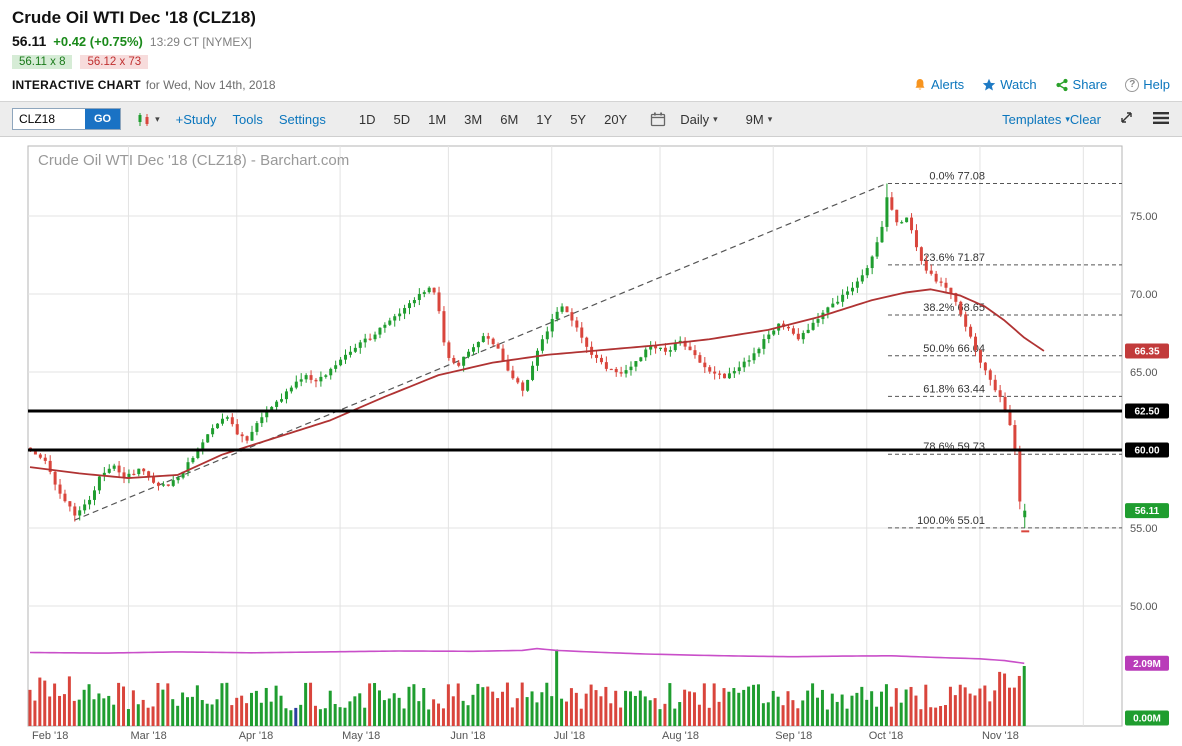 The height and width of the screenshot is (746, 1182). What do you see at coordinates (886, 736) in the screenshot?
I see `svg-text: Oct '18` at bounding box center [886, 736].